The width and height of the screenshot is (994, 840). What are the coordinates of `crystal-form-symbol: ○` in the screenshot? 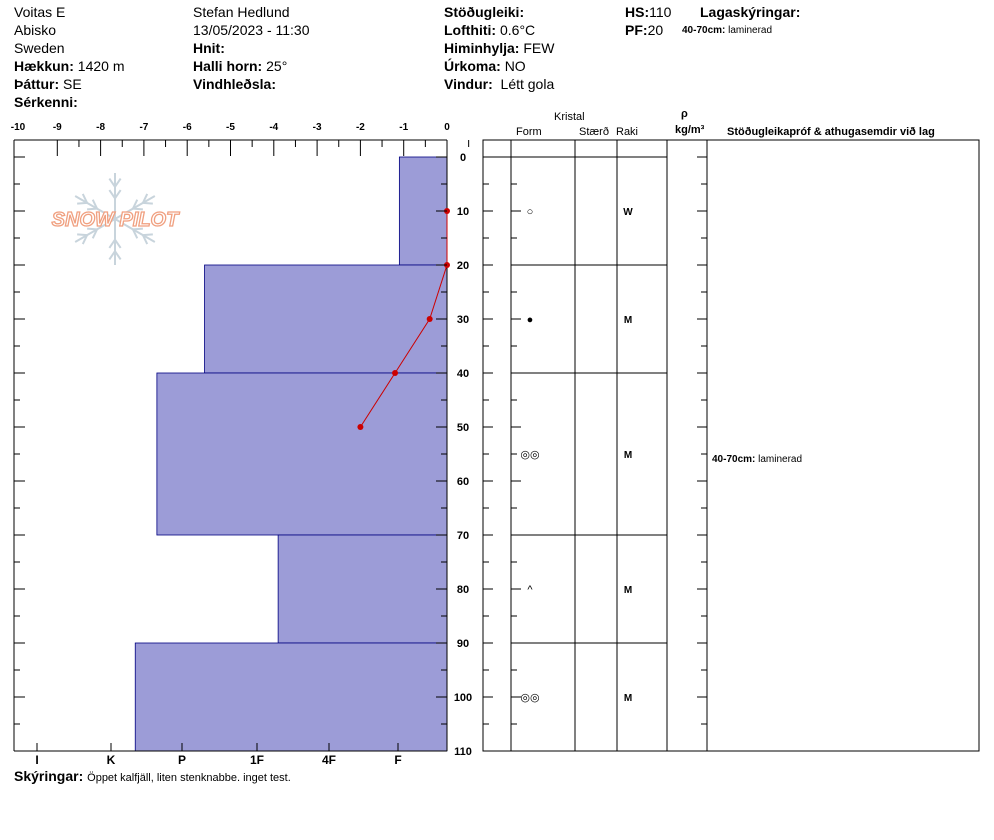 It's located at (530, 212).